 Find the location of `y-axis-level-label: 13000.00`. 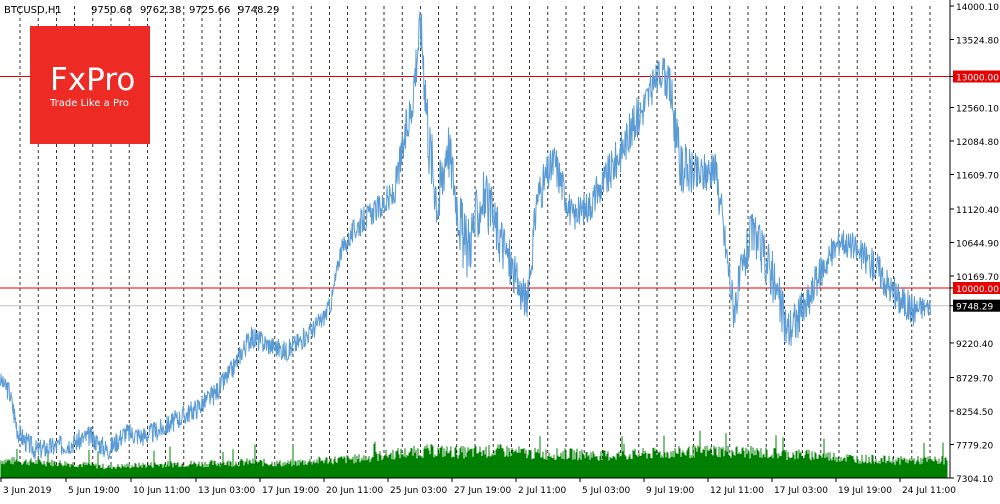

y-axis-level-label: 13000.00 is located at coordinates (977, 79).